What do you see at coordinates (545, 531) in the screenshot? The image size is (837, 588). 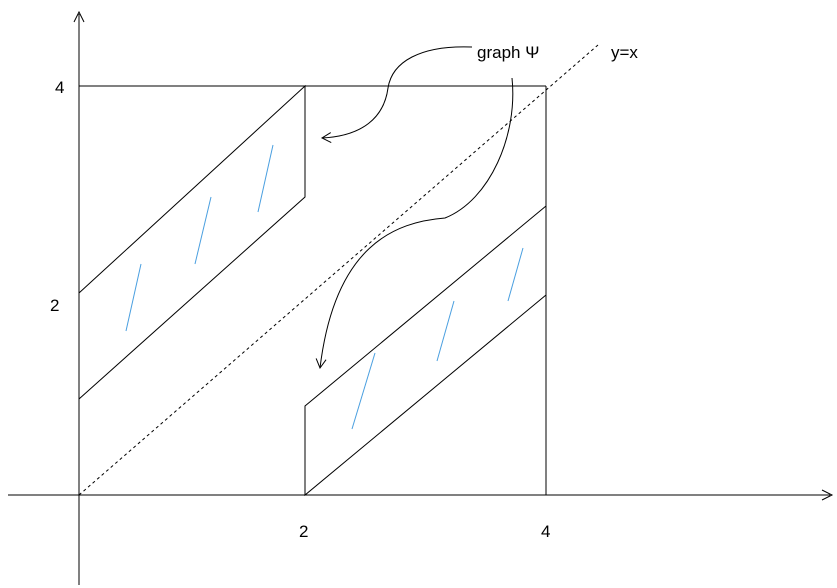 I see `x-tick-label: 4` at bounding box center [545, 531].